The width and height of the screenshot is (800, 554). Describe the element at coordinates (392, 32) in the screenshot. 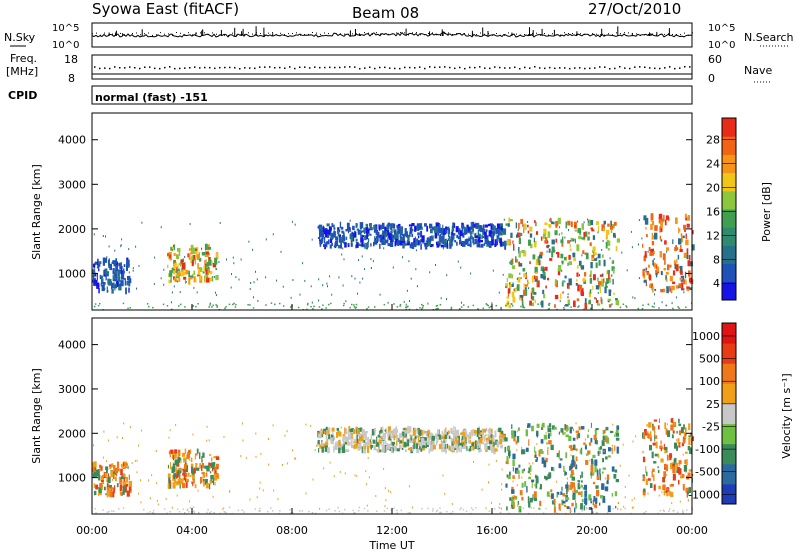

I see `noise-trace` at that location.